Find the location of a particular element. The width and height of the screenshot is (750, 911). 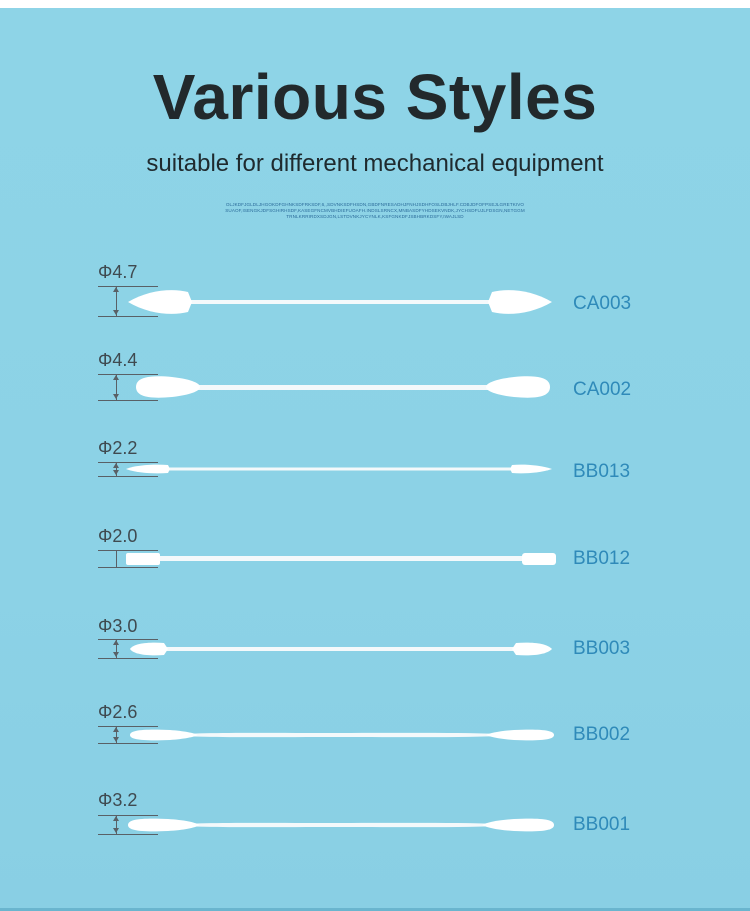

bottom-line is located at coordinates (375, 909).